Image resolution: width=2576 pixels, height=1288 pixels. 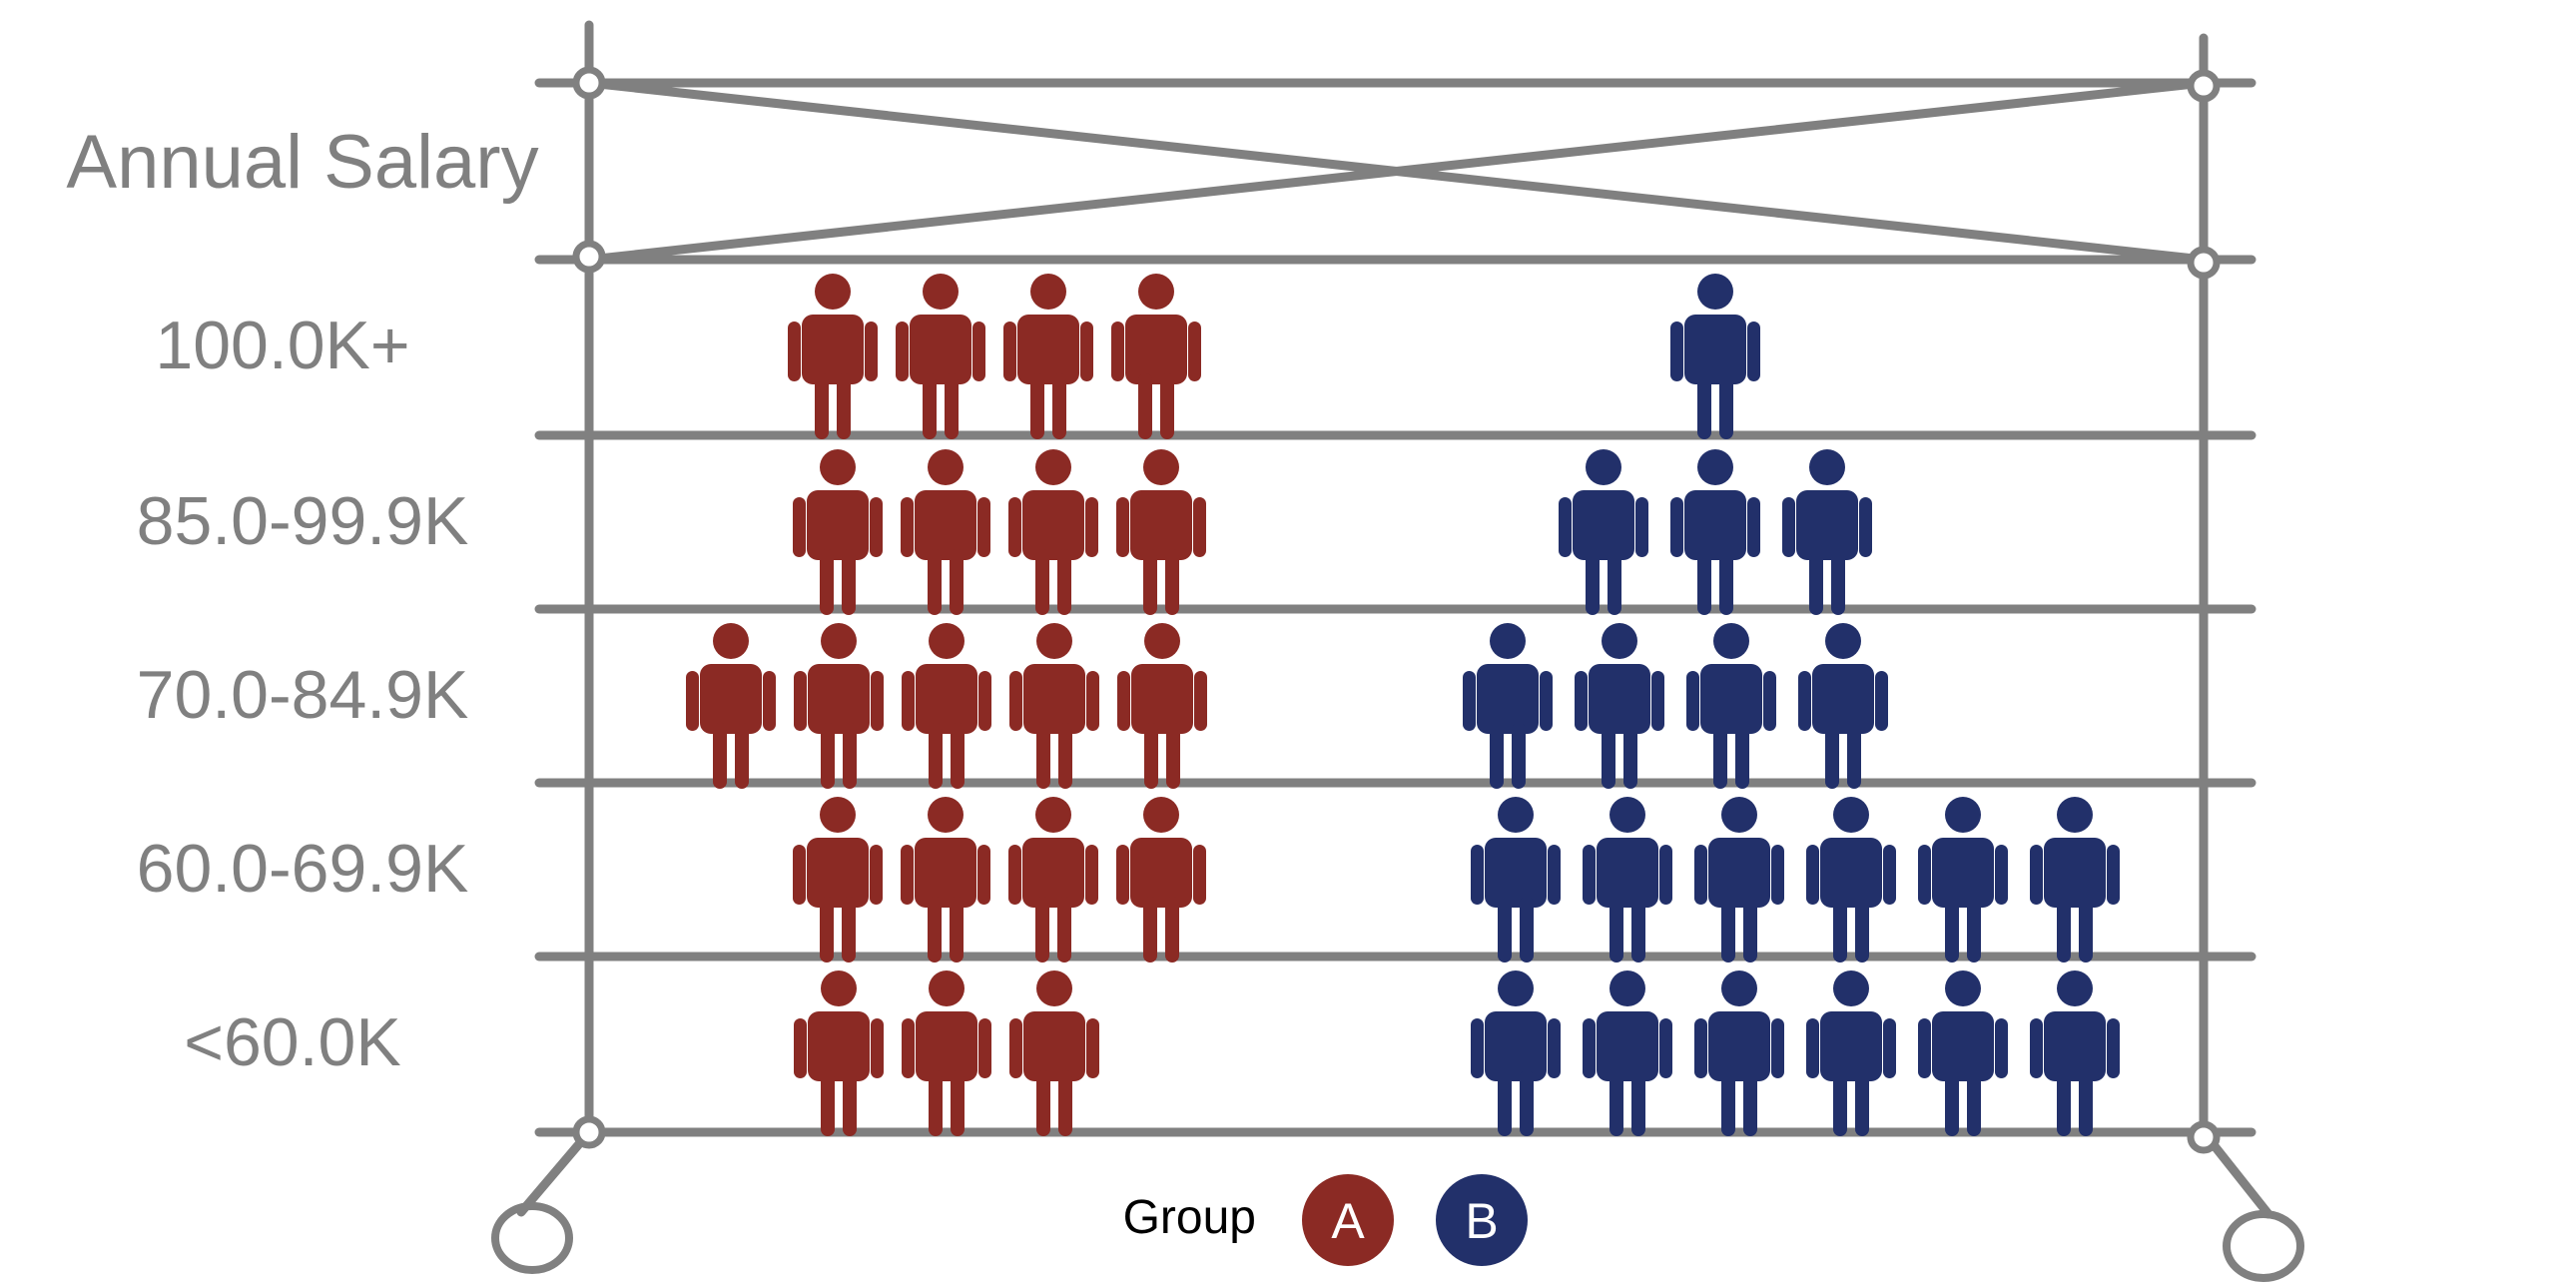 I want to click on legend-swatch-a, so click(x=1348, y=1220).